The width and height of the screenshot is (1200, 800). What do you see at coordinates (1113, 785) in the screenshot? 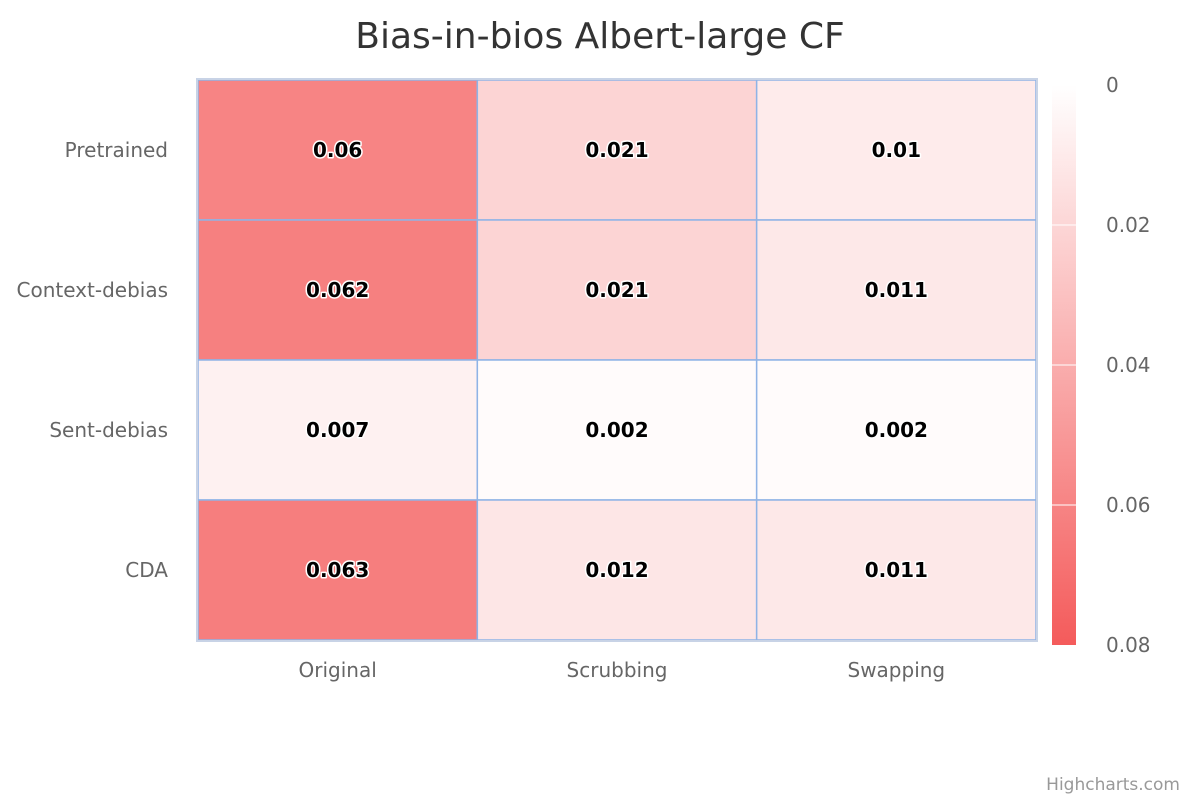
I see `credits-link: Highcharts.com` at bounding box center [1113, 785].